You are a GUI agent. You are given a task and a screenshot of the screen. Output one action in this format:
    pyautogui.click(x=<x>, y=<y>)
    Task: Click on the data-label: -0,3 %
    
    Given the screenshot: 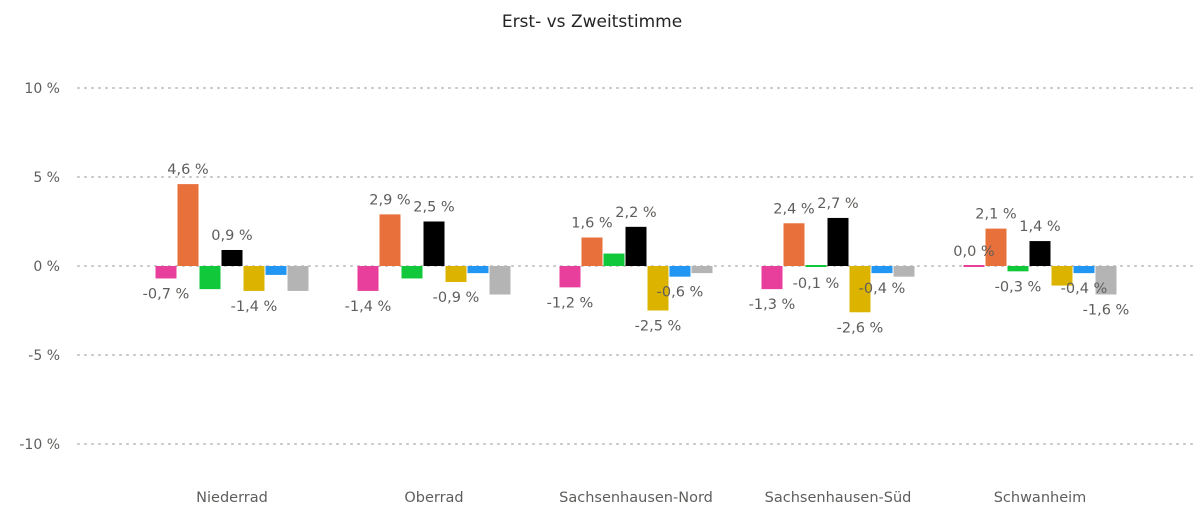 What is the action you would take?
    pyautogui.click(x=1018, y=287)
    